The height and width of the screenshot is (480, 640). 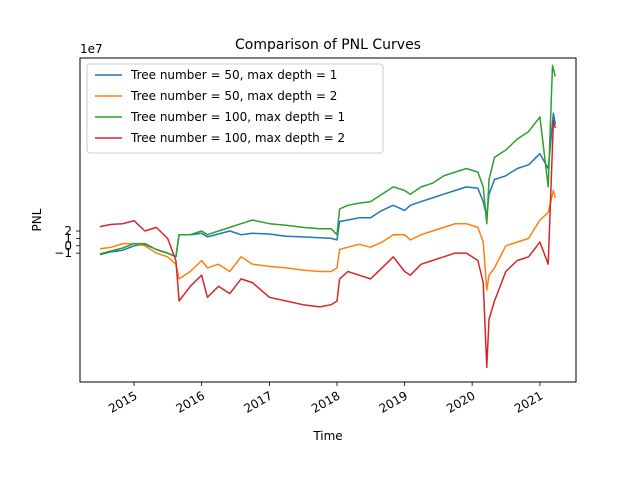 I want to click on y-offset-label: 1e7, so click(x=91, y=49).